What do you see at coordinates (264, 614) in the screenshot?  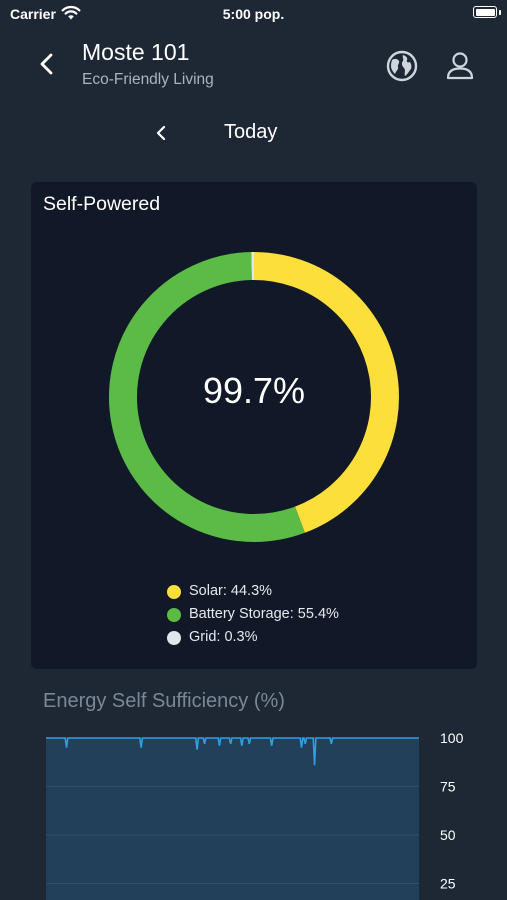 I see `legend-label-battery-storage: Battery Storage: 55.4%` at bounding box center [264, 614].